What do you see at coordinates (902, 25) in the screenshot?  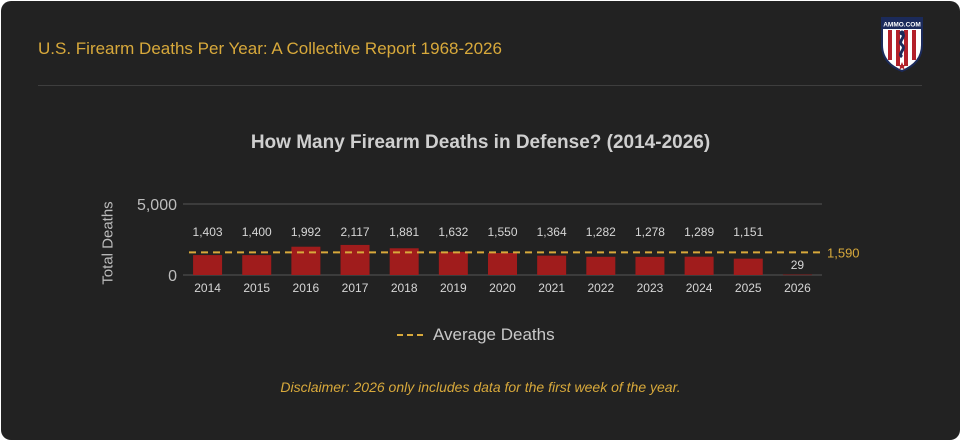 I see `svg-text: AMMO.COM` at bounding box center [902, 25].